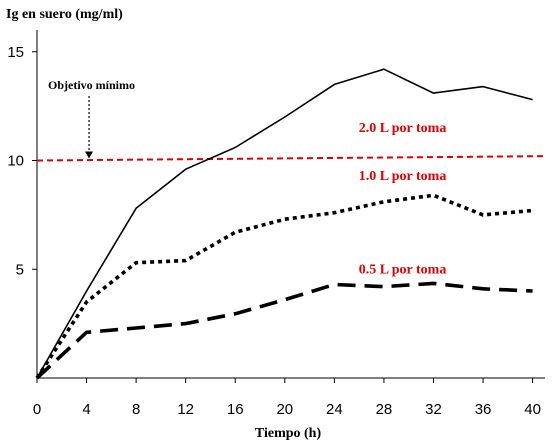 The width and height of the screenshot is (555, 442). What do you see at coordinates (86, 409) in the screenshot?
I see `x-tick-label: 4` at bounding box center [86, 409].